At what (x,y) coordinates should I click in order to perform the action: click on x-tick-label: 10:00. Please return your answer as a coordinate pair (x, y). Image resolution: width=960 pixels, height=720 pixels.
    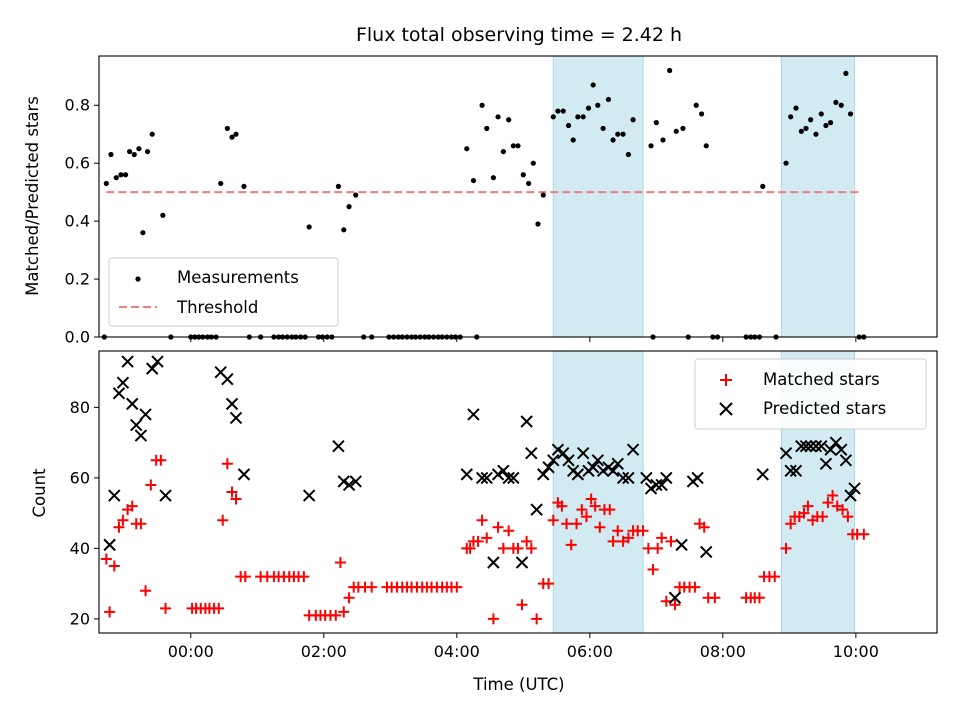
    Looking at the image, I should click on (856, 651).